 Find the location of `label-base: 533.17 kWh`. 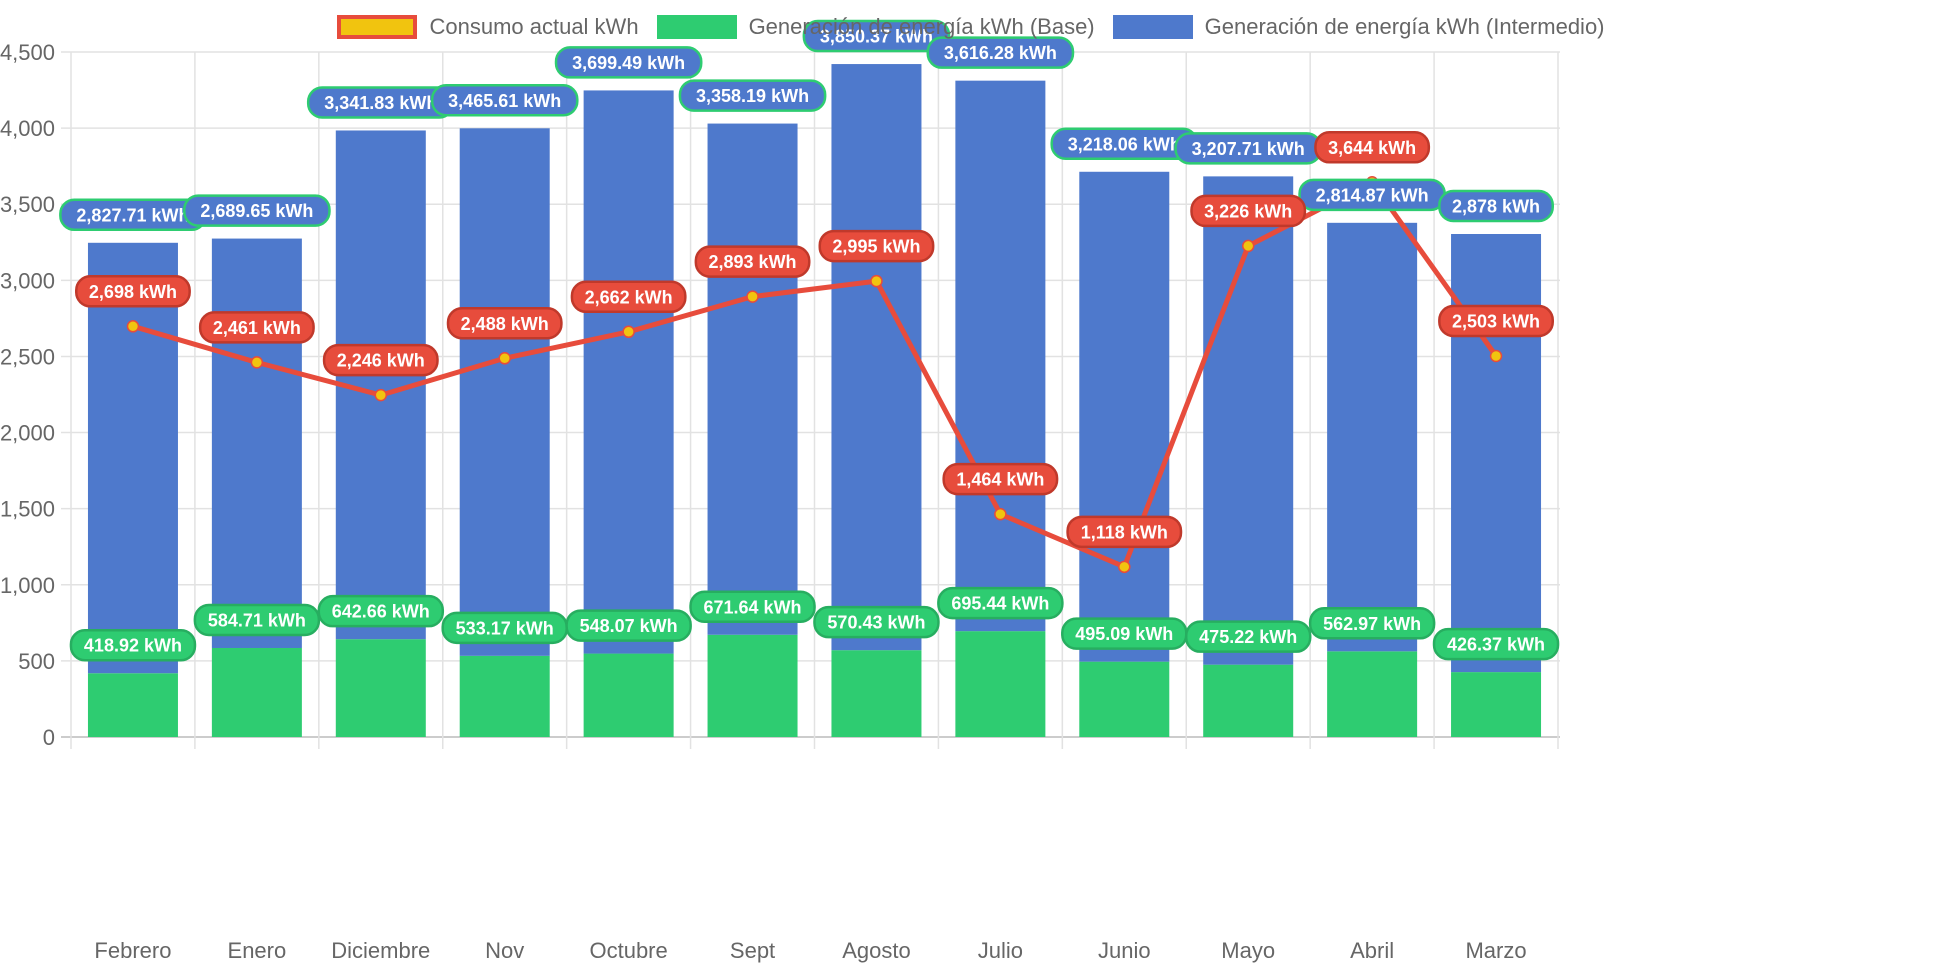

label-base: 533.17 kWh is located at coordinates (504, 628).